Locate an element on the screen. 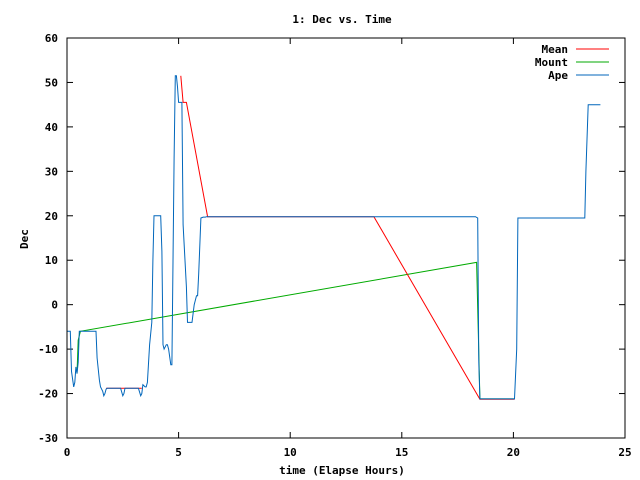 Image resolution: width=640 pixels, height=480 pixels. y-tick-label: -30 is located at coordinates (48, 438).